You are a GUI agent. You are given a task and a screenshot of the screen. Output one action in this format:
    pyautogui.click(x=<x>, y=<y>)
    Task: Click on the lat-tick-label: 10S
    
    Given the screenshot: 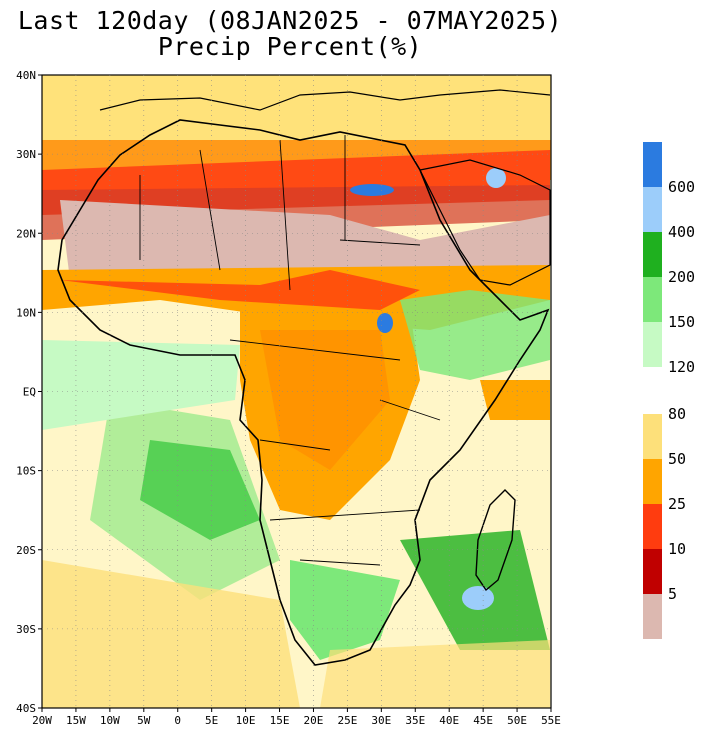 What is the action you would take?
    pyautogui.click(x=26, y=471)
    